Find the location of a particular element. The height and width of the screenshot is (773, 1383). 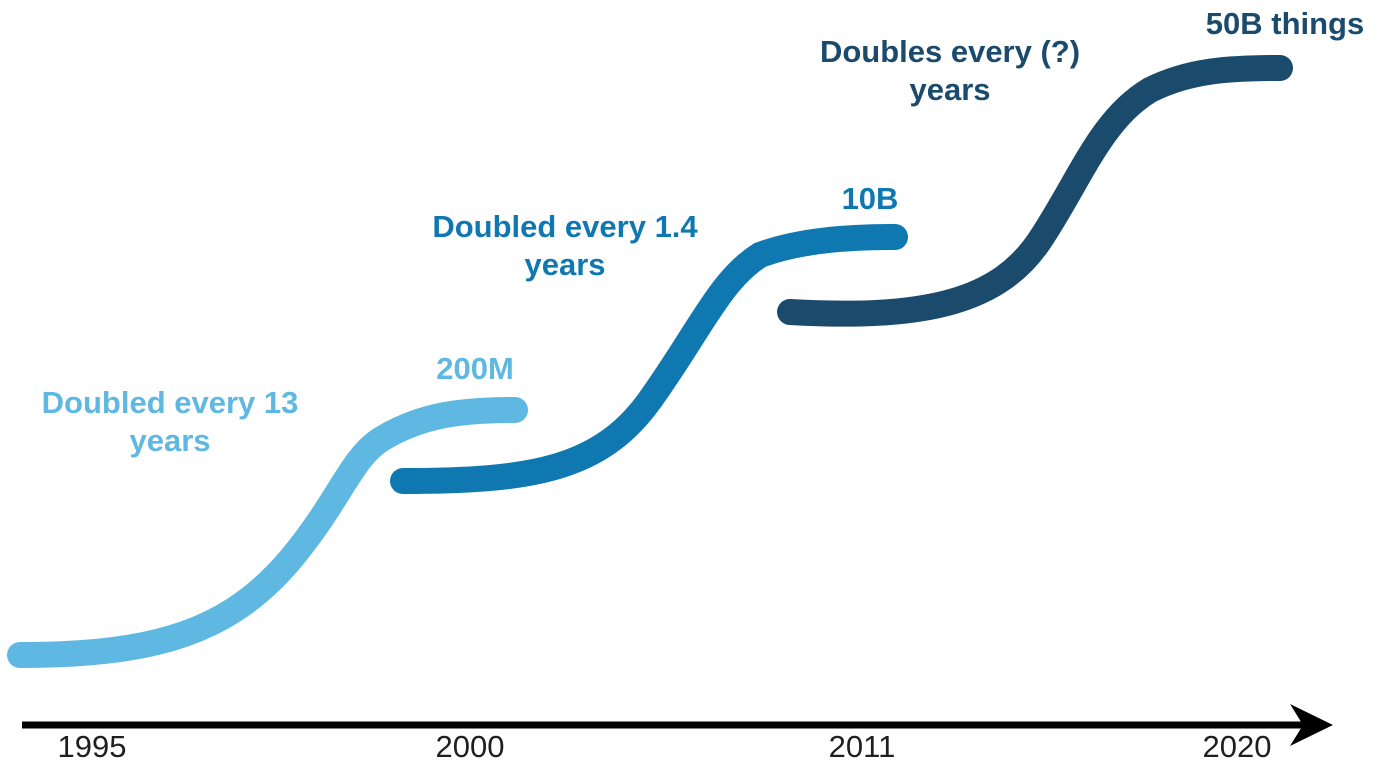

phase-2-curve is located at coordinates (649, 359).